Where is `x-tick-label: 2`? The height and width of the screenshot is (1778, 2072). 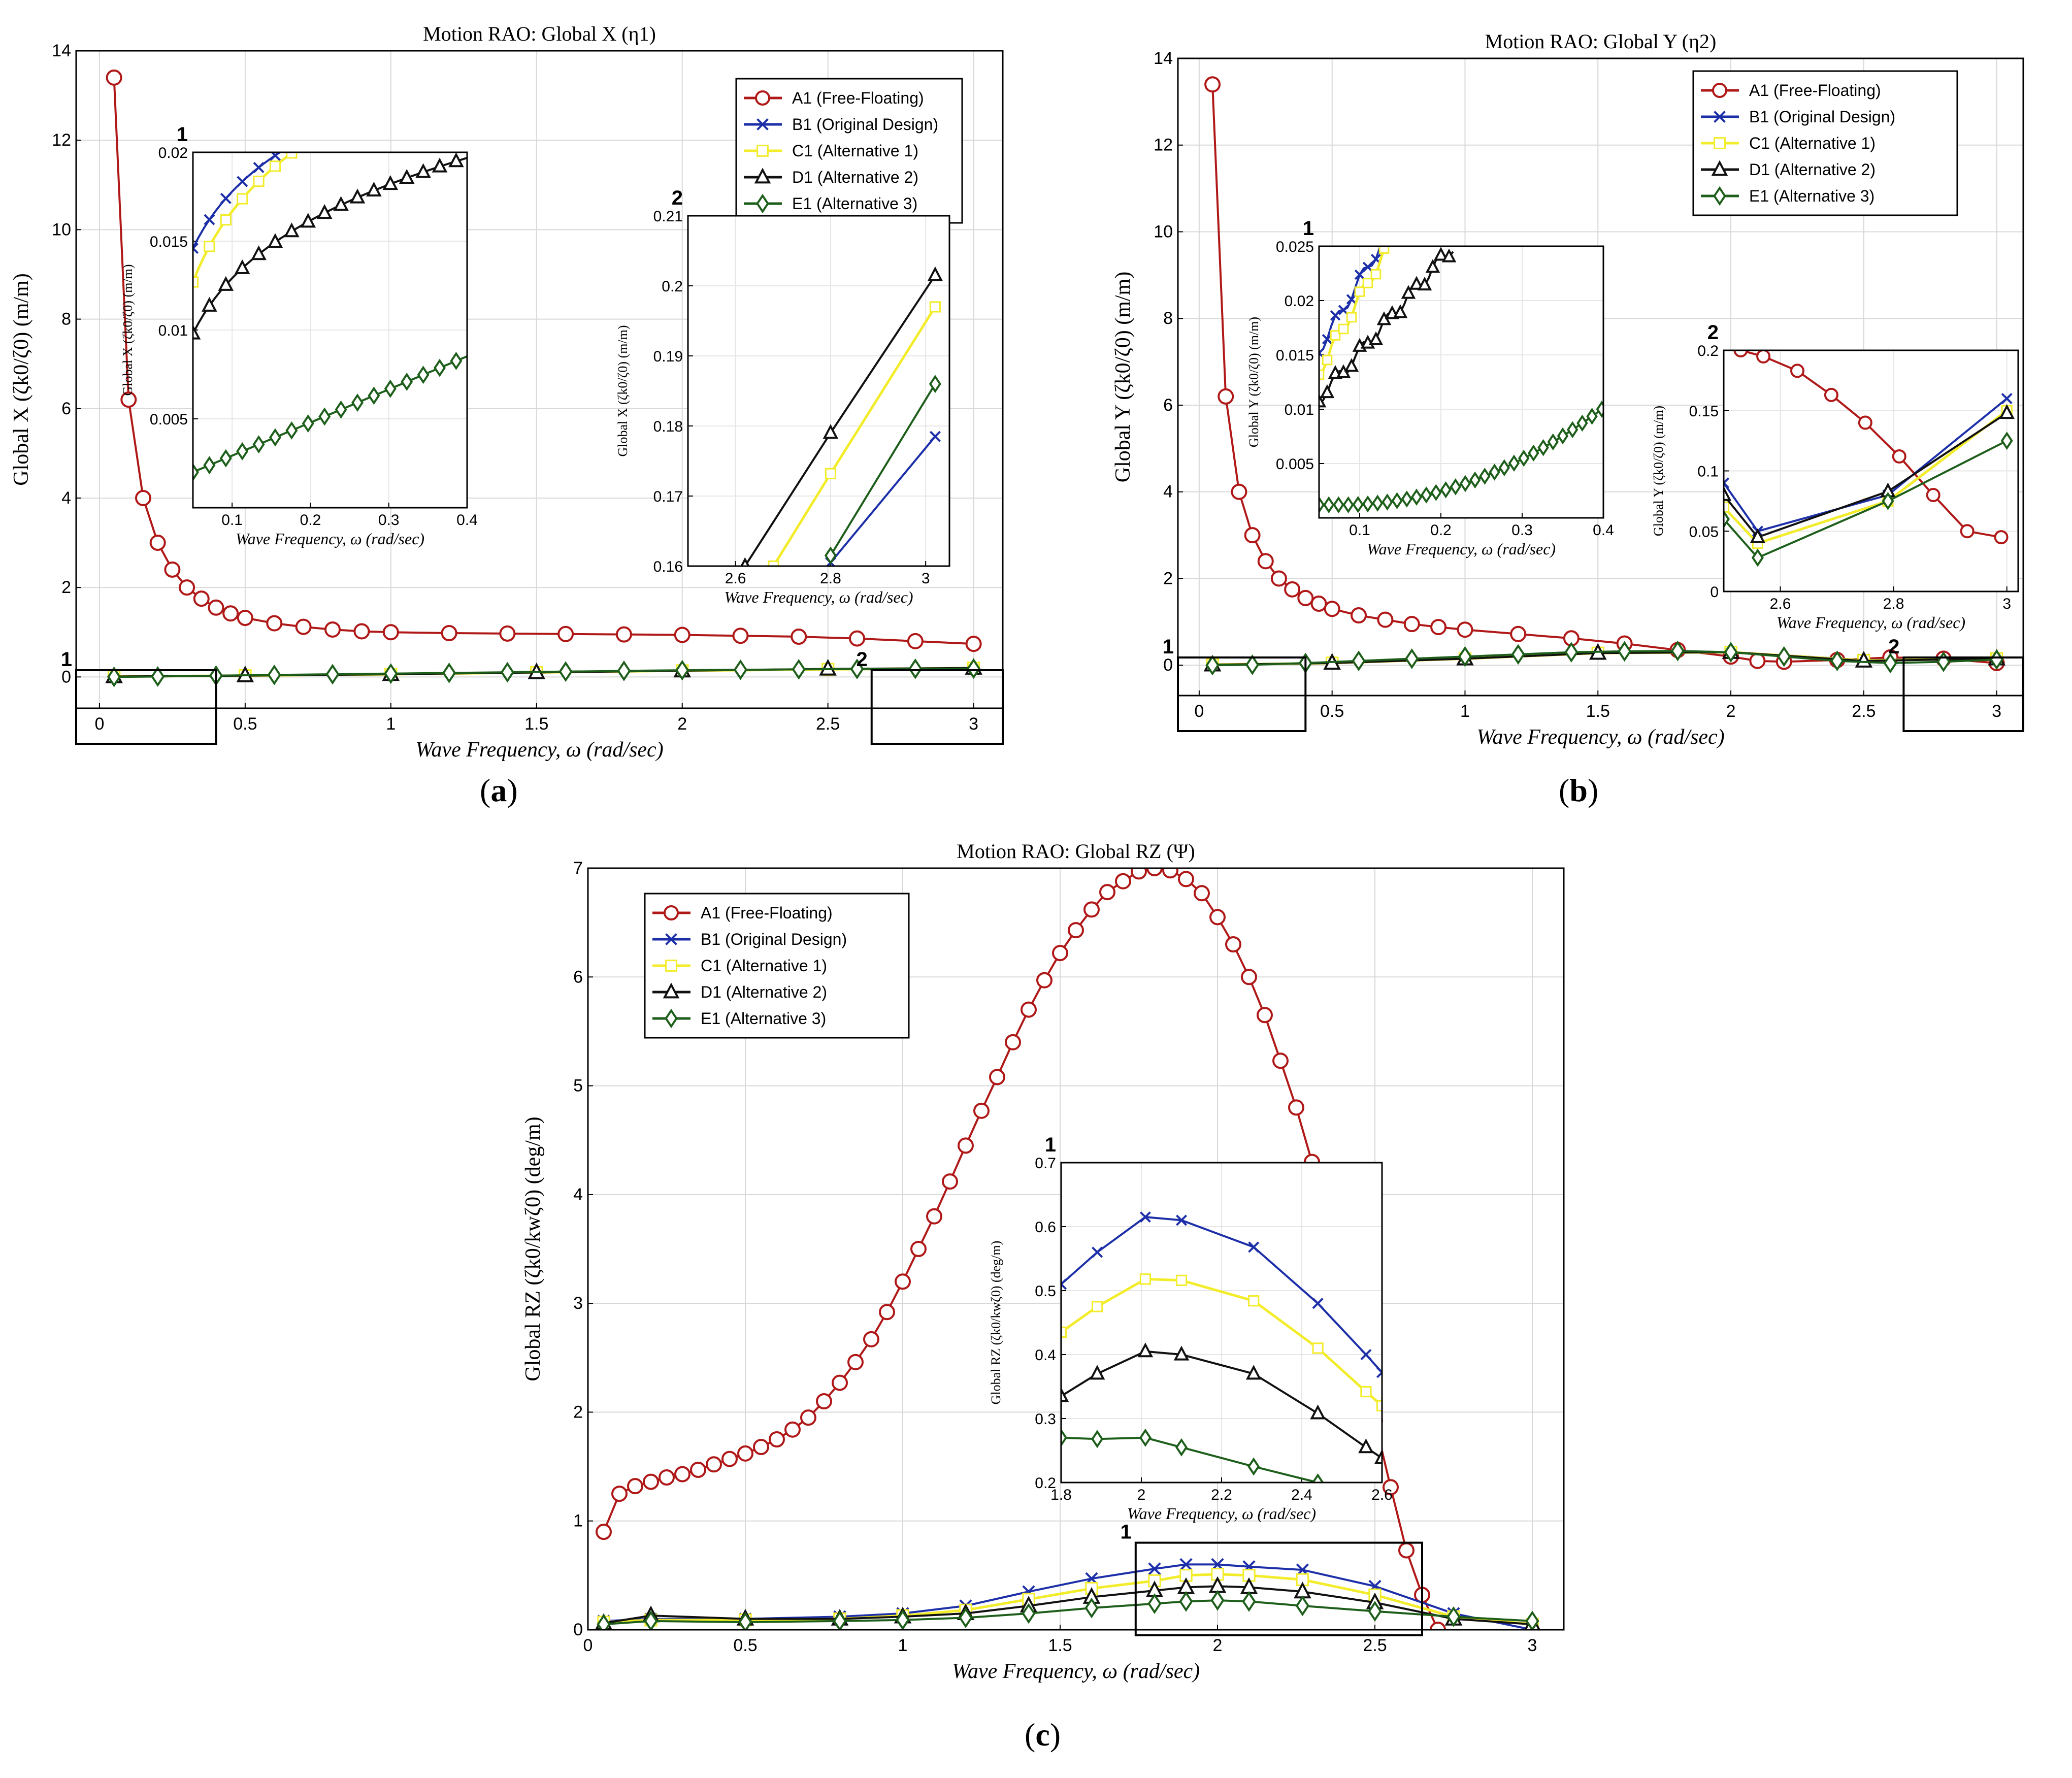 x-tick-label: 2 is located at coordinates (1141, 1495).